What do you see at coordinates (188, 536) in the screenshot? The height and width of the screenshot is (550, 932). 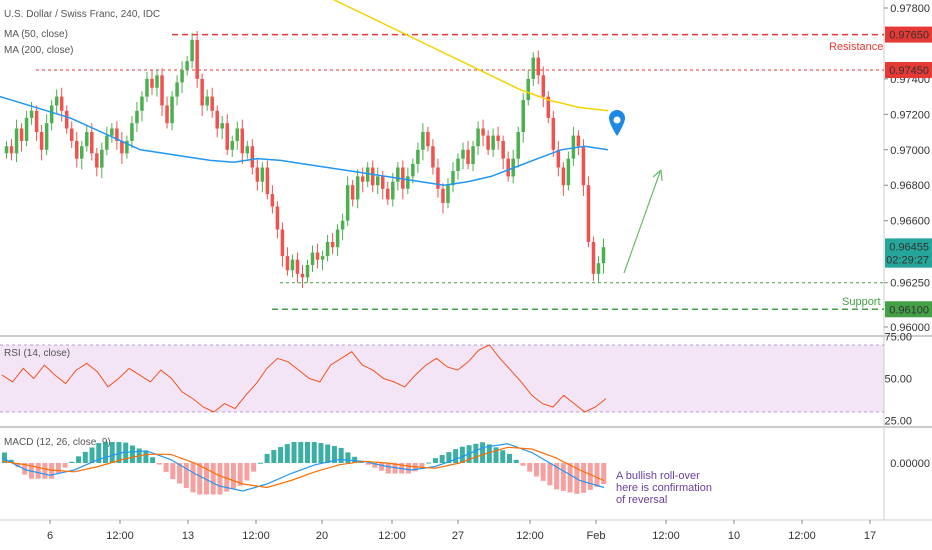 I see `time-tick-label: 13` at bounding box center [188, 536].